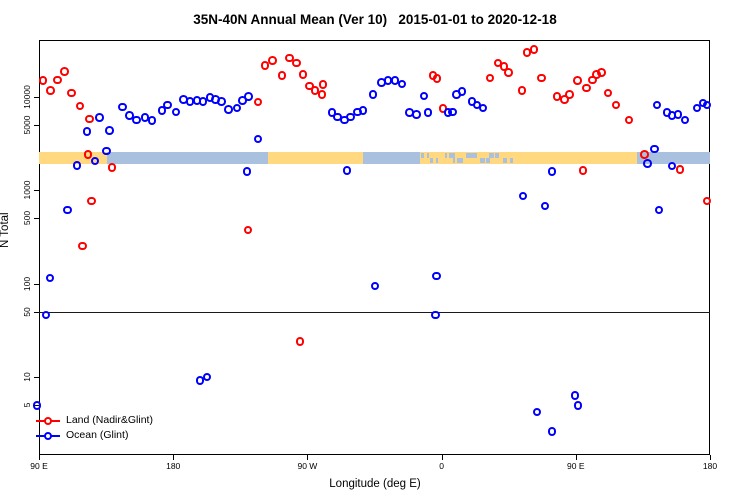 Image resolution: width=750 pixels, height=500 pixels. I want to click on x-axis-label: Longitude (deg E), so click(375, 484).